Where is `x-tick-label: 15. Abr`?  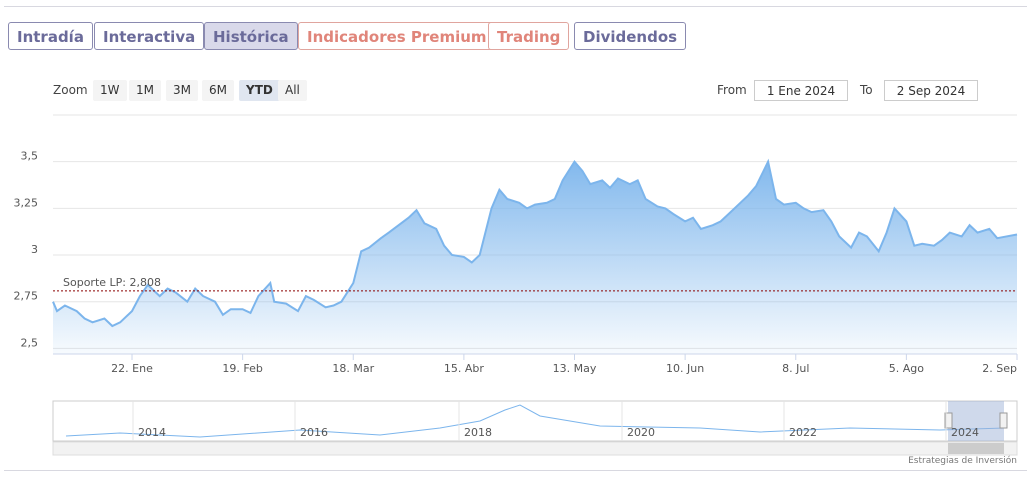
x-tick-label: 15. Abr is located at coordinates (464, 368).